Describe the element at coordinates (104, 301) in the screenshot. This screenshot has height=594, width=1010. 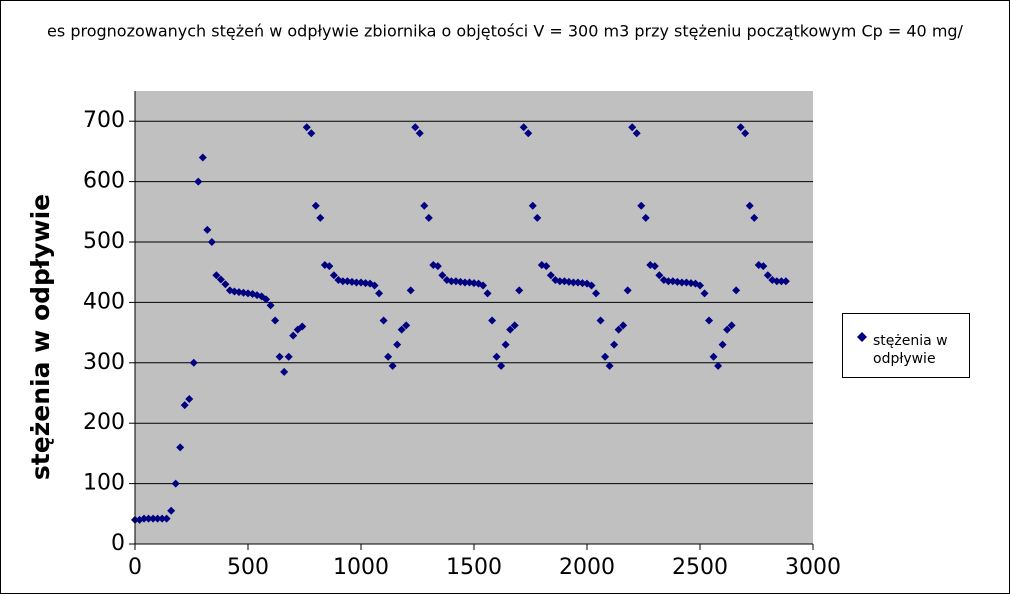
I see `y-tick-label: 400` at that location.